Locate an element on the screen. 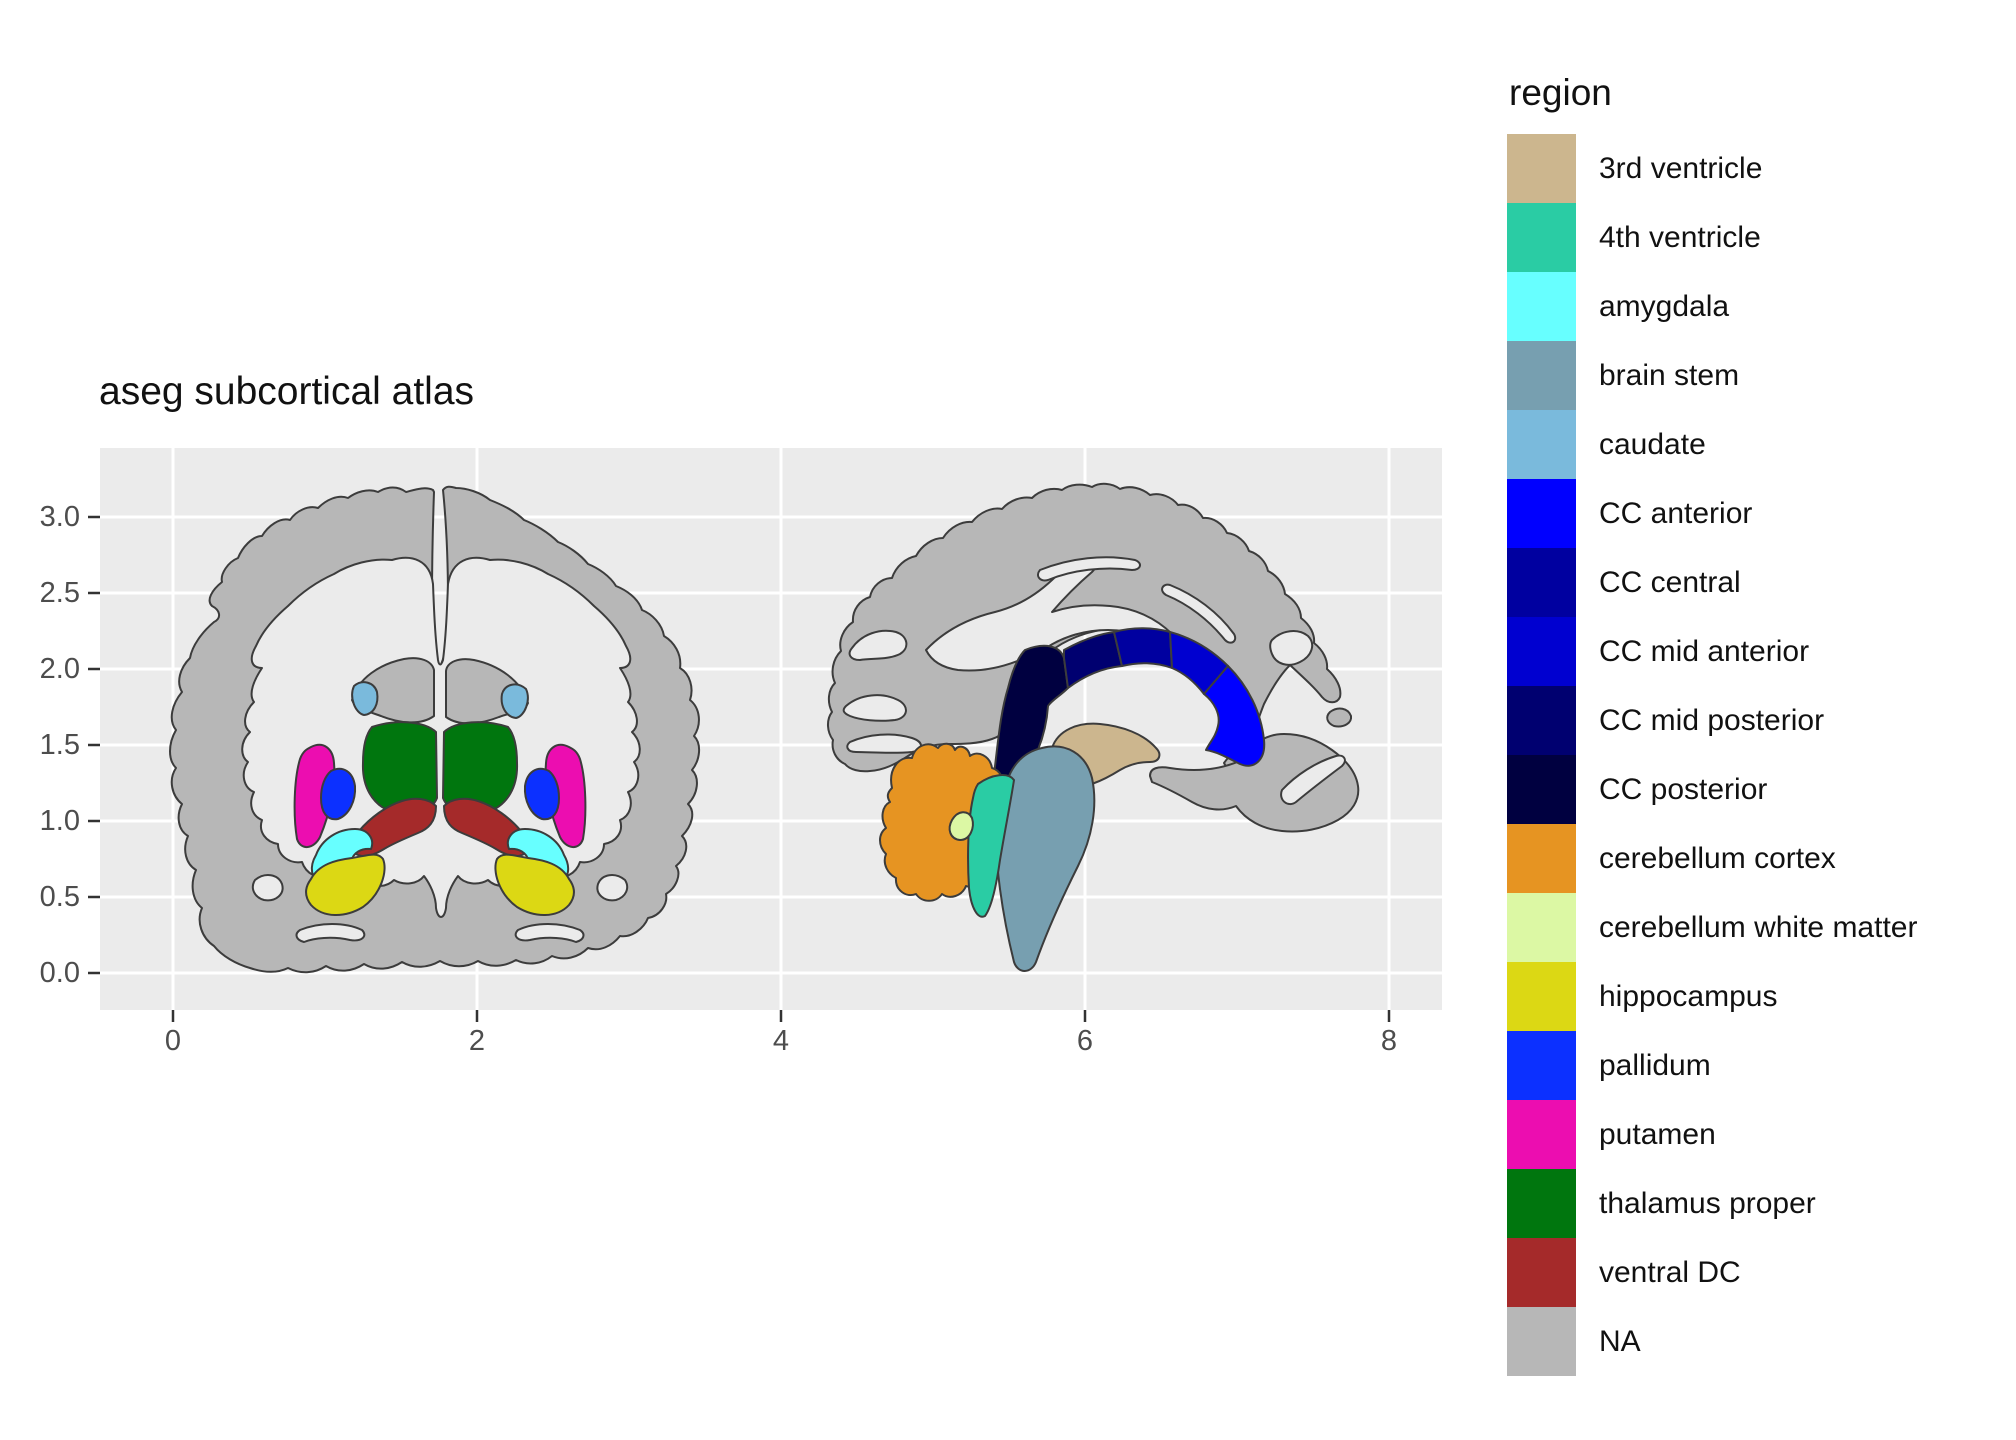  legend-label: 4th ventricle is located at coordinates (1680, 237).